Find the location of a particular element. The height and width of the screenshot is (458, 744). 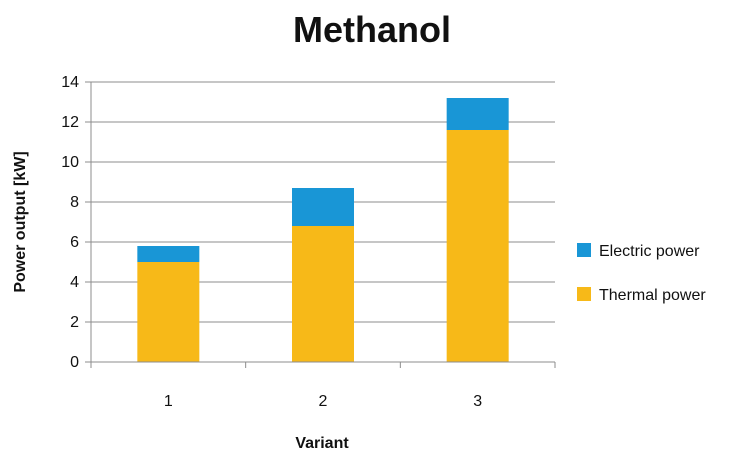

x-tick-label-2: 2 is located at coordinates (323, 401).